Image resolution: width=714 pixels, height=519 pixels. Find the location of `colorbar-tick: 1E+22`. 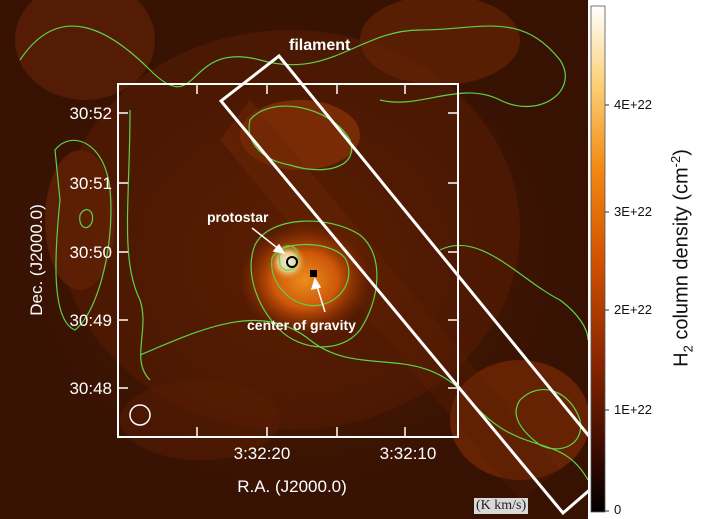

colorbar-tick: 1E+22 is located at coordinates (633, 409).